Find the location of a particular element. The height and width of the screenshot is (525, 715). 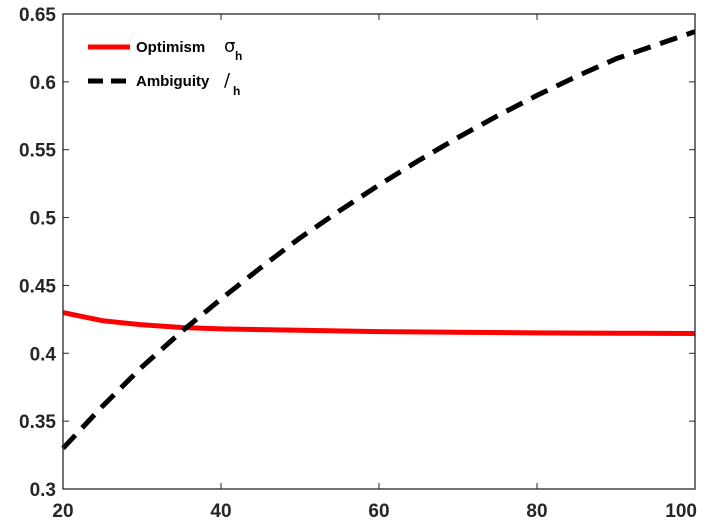

y-tick-label: 0.55 is located at coordinates (37, 151).